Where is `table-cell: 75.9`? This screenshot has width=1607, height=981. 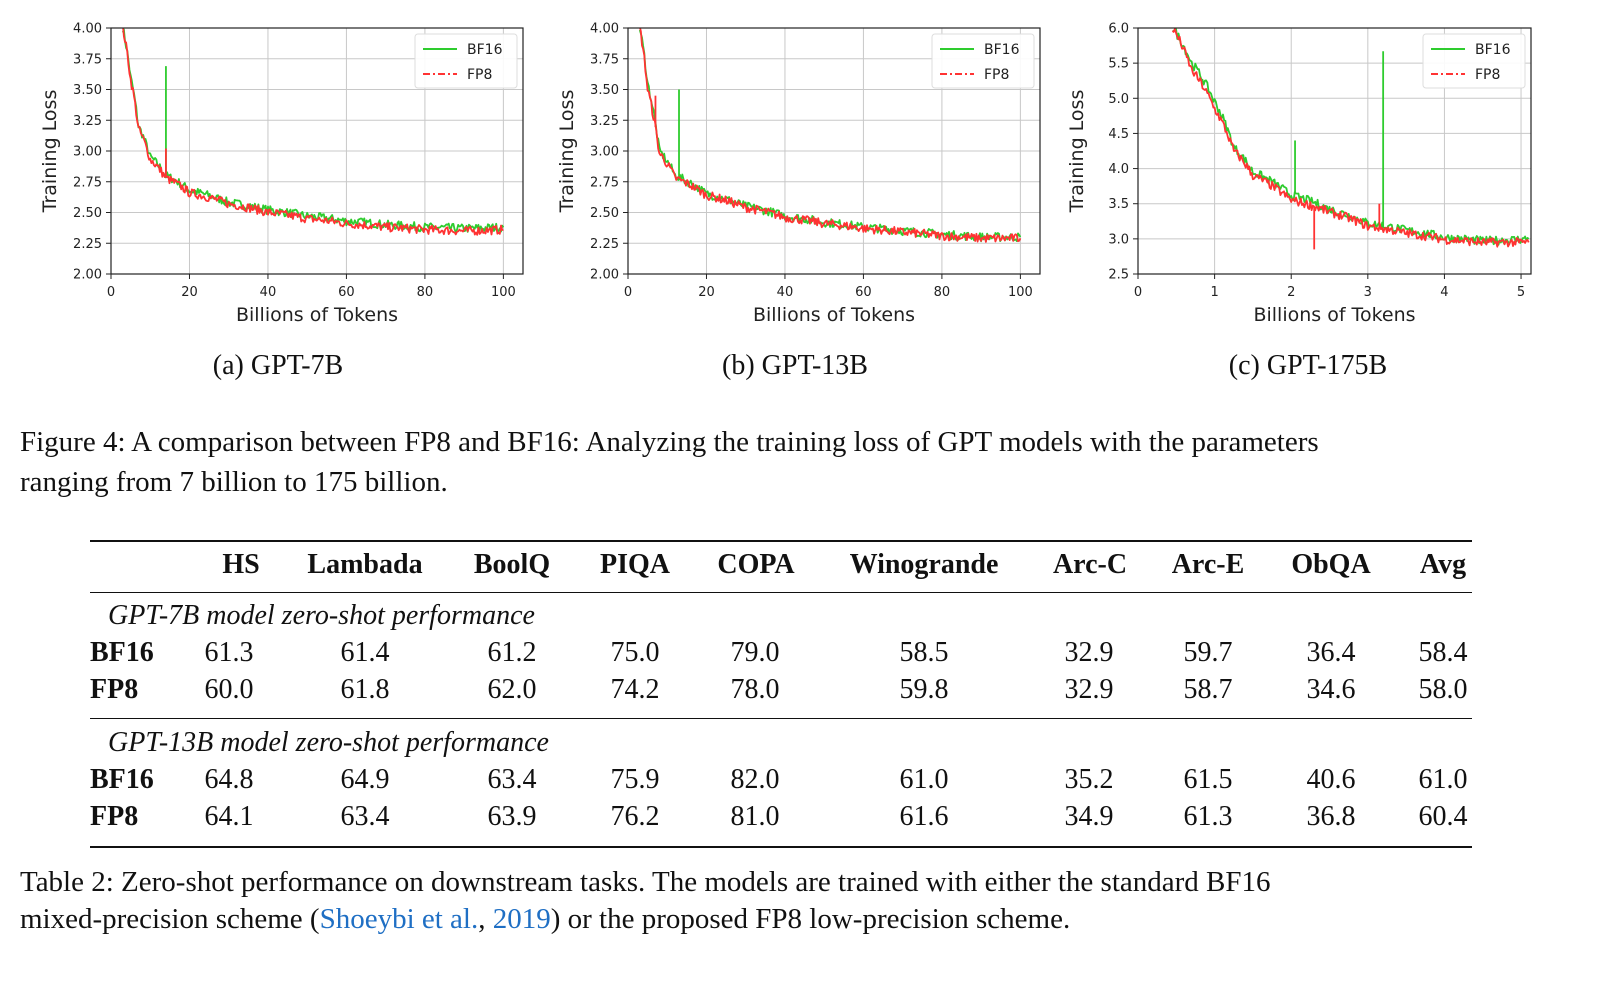
table-cell: 75.9 is located at coordinates (635, 779).